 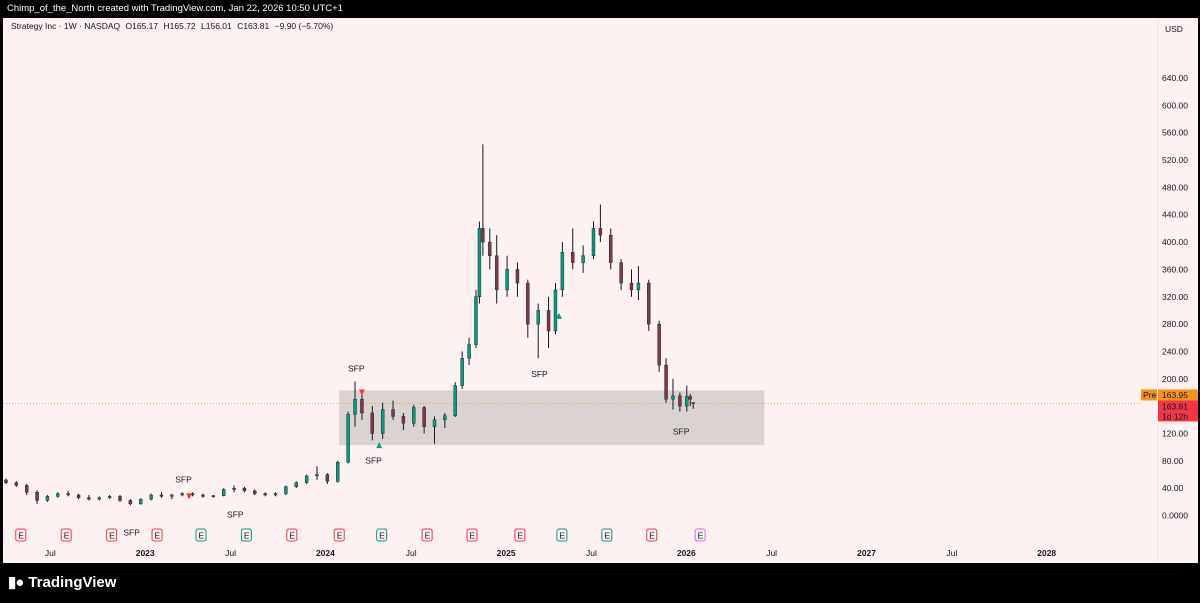 What do you see at coordinates (1175, 78) in the screenshot?
I see `price-tick-label: 640.00` at bounding box center [1175, 78].